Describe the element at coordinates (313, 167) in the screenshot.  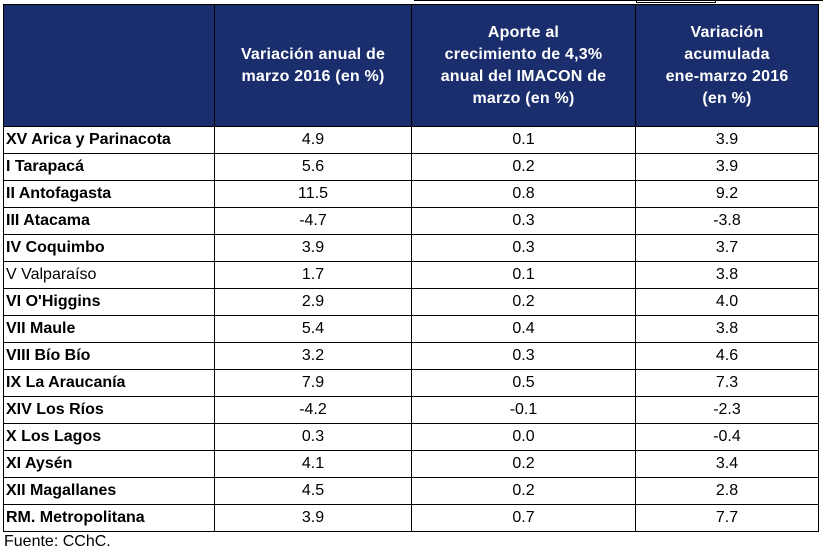
I see `var-anual-cell: 5.6` at that location.